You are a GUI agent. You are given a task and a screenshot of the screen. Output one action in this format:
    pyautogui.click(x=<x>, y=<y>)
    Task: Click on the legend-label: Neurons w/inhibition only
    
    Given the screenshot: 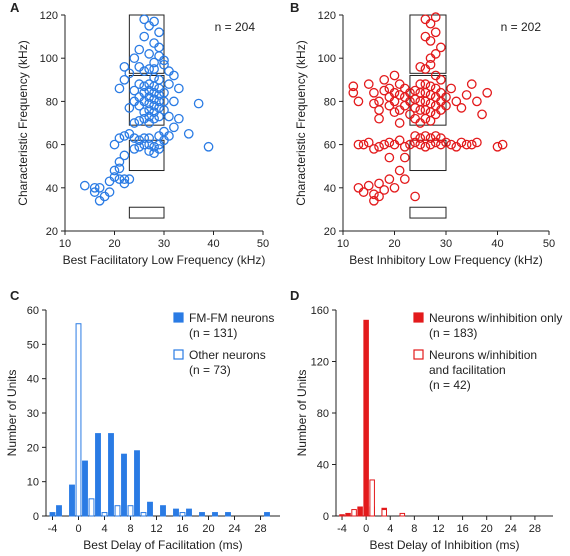 What is the action you would take?
    pyautogui.click(x=495, y=318)
    